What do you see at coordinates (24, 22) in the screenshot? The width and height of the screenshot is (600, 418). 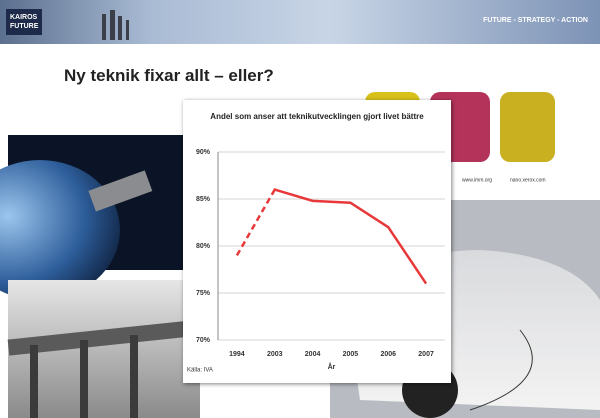 I see `logo: KAIROS FUTURE` at bounding box center [24, 22].